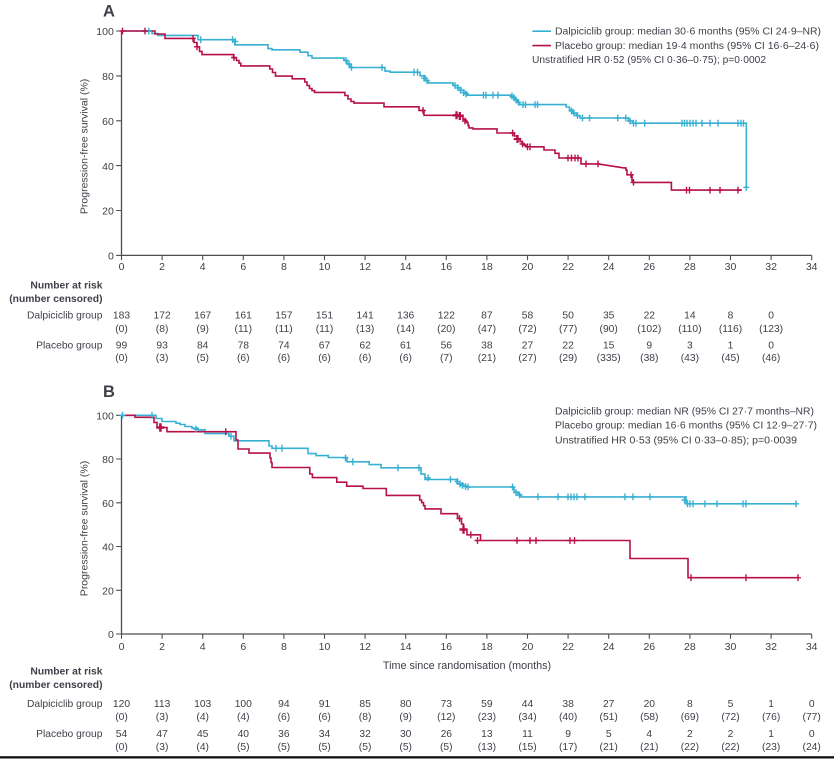 Image resolution: width=834 pixels, height=762 pixels. What do you see at coordinates (203, 346) in the screenshot?
I see `svg-text: 84` at bounding box center [203, 346].